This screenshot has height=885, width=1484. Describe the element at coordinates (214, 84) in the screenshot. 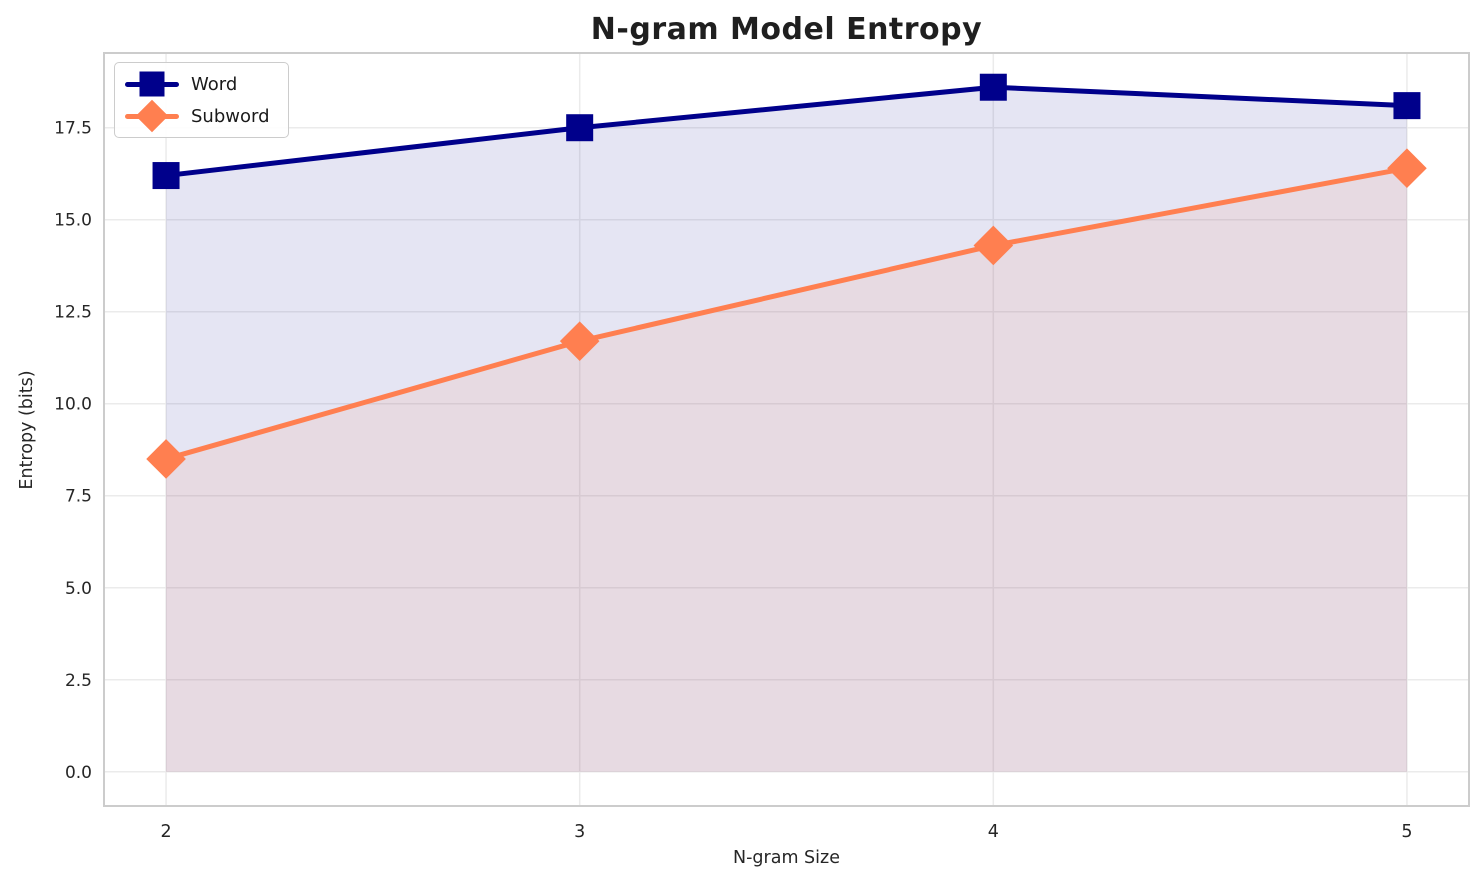

I see `legend-label-word: Word` at that location.